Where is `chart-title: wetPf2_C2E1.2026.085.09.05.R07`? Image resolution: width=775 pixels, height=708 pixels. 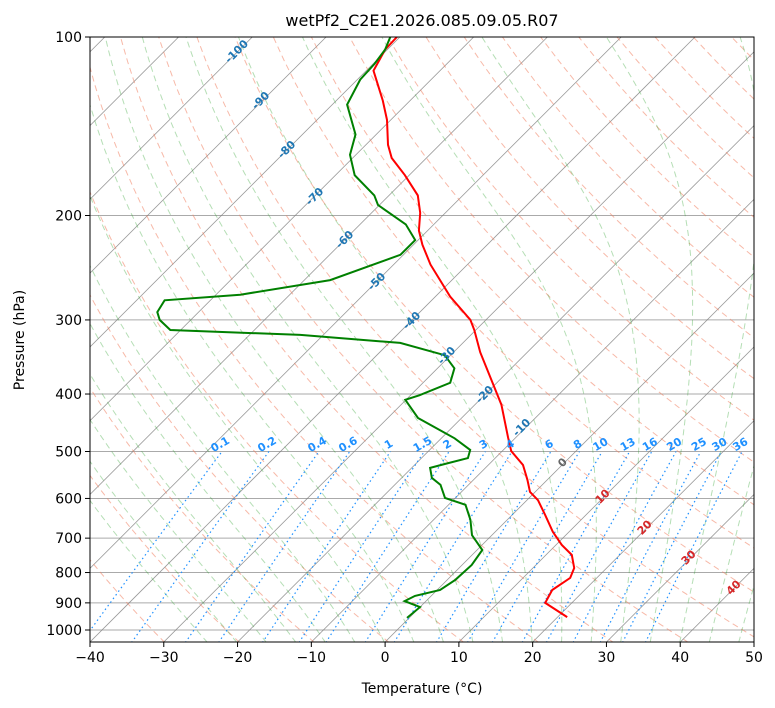 chart-title: wetPf2_C2E1.2026.085.09.05.R07 is located at coordinates (421, 21).